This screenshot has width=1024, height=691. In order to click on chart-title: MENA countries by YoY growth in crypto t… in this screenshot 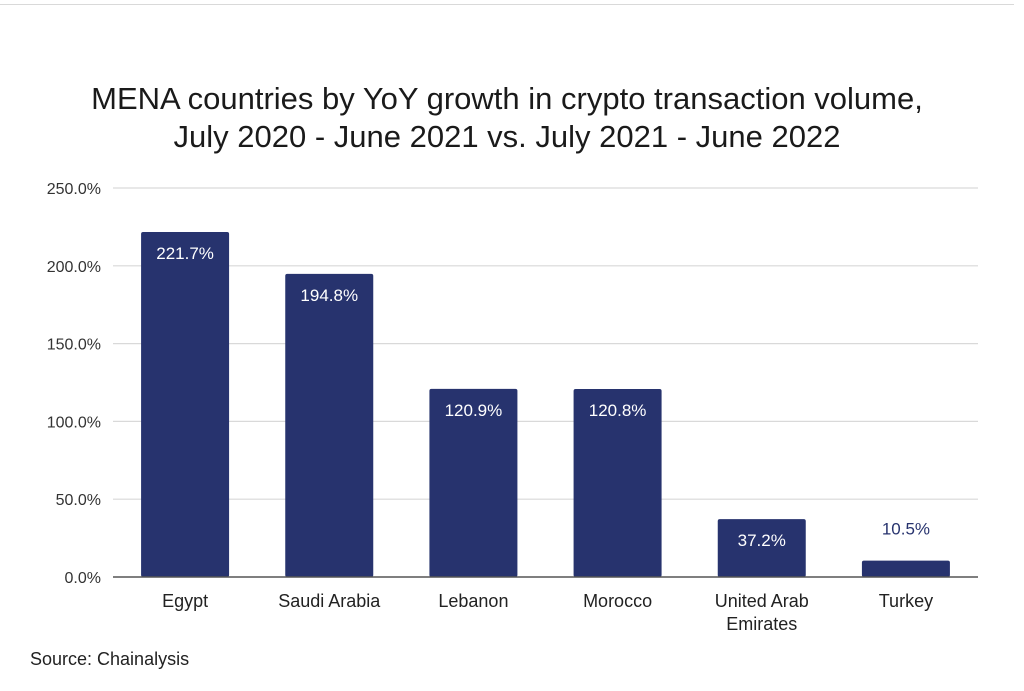, I will do `click(507, 118)`.